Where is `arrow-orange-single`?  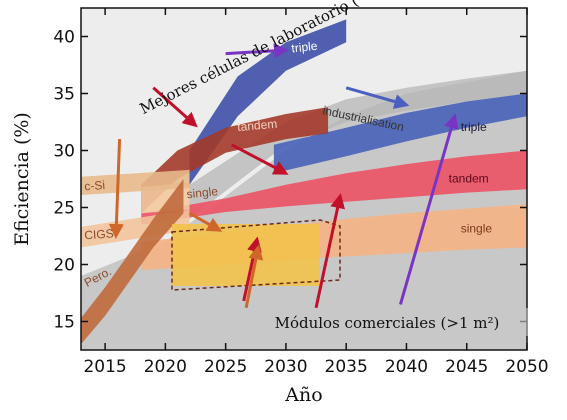
arrow-orange-single is located at coordinates (205, 221).